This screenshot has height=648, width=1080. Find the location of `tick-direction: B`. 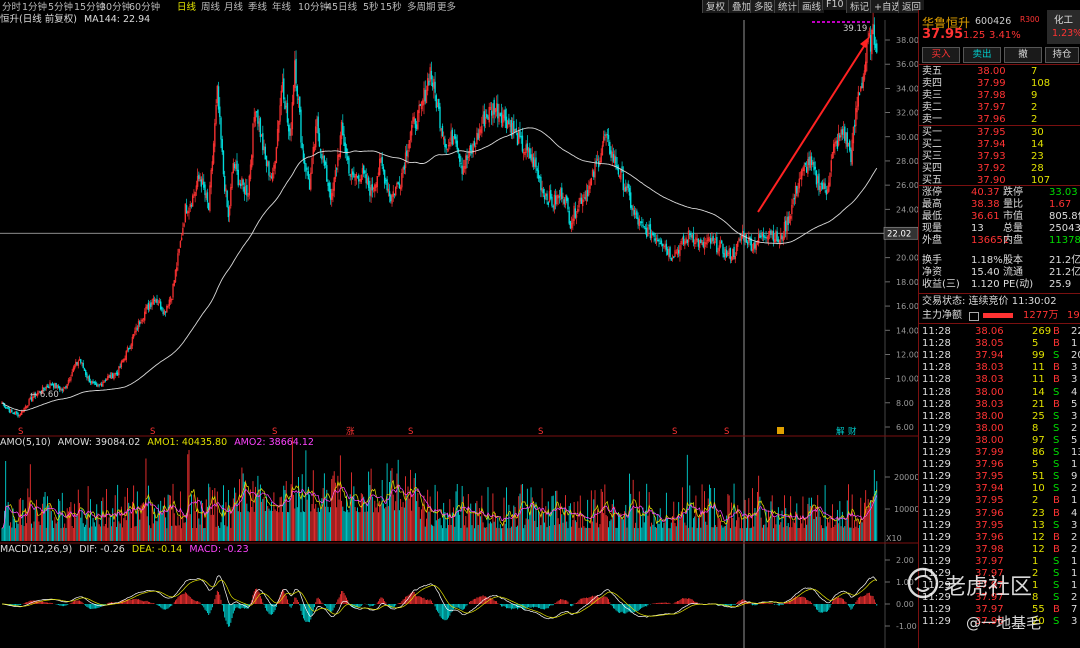

tick-direction: B is located at coordinates (1056, 368).